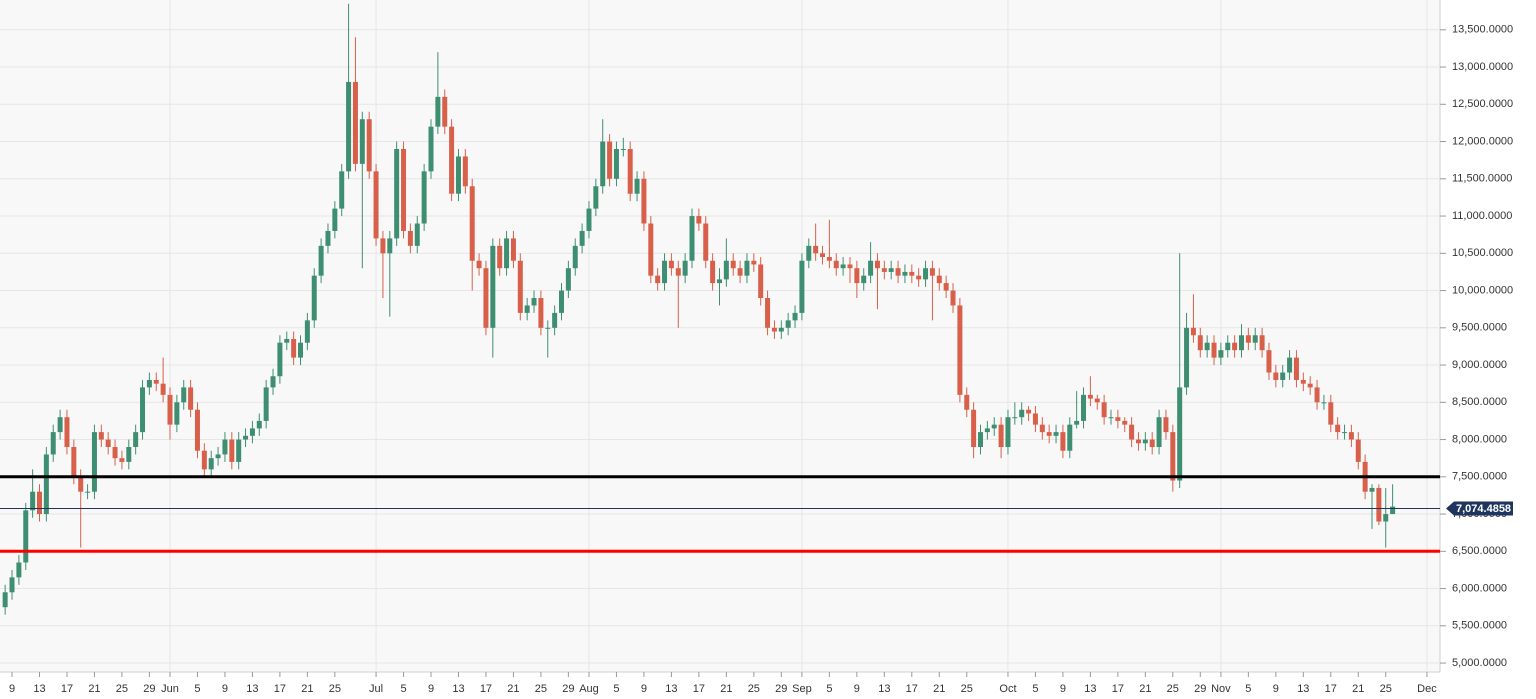 Image resolution: width=1536 pixels, height=699 pixels. I want to click on y-tick-label: 10,500.0000, so click(1482, 253).